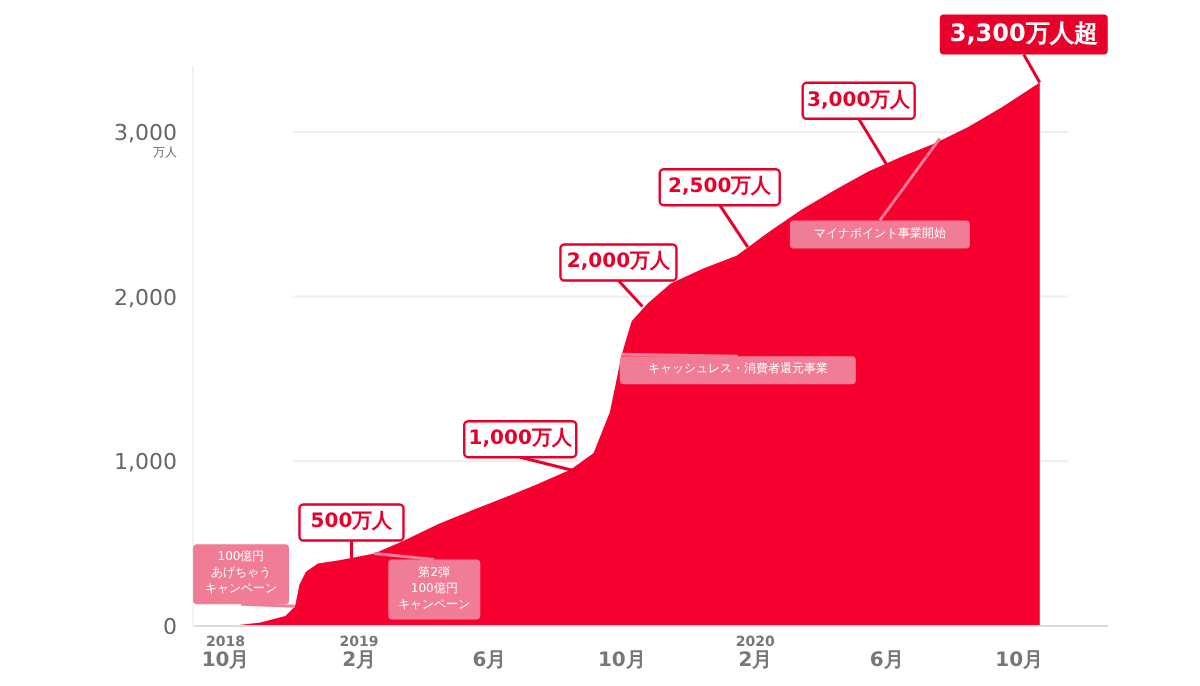  I want to click on x-tick-label: 2020 2月, so click(755, 653).